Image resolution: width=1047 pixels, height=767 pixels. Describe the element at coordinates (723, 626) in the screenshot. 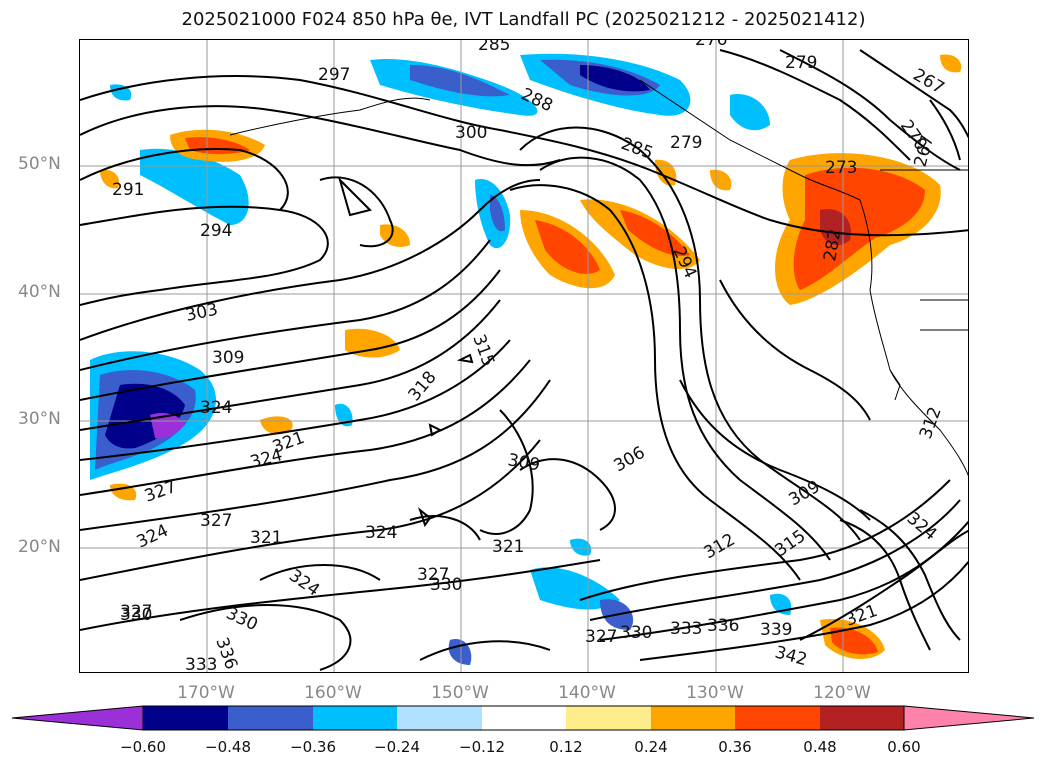

I see `contour-label: 336` at that location.